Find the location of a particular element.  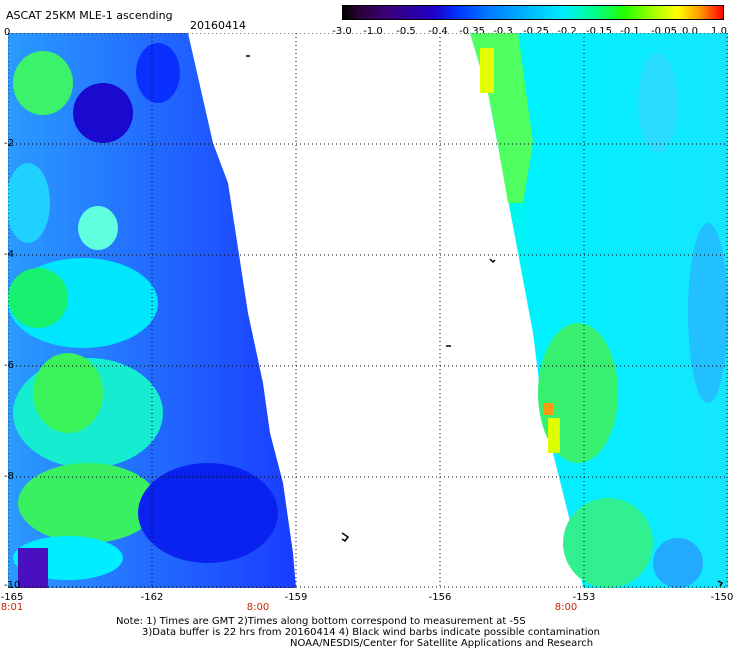

map-title: ASCAT 25KM MLE-1 ascending is located at coordinates (89, 15).